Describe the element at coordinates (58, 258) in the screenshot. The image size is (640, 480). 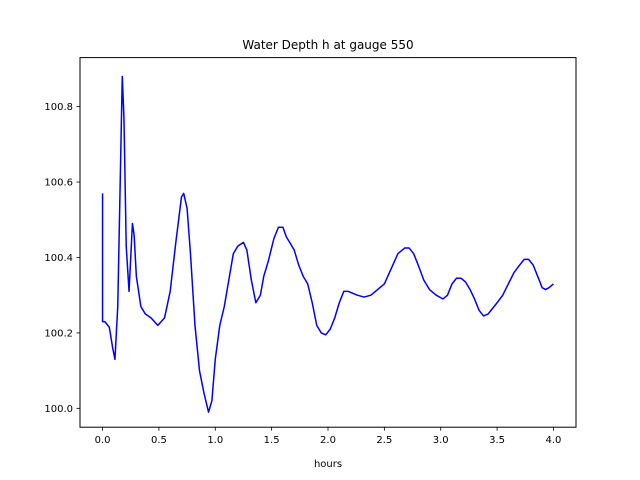
I see `y-tick-label: 100.4` at that location.